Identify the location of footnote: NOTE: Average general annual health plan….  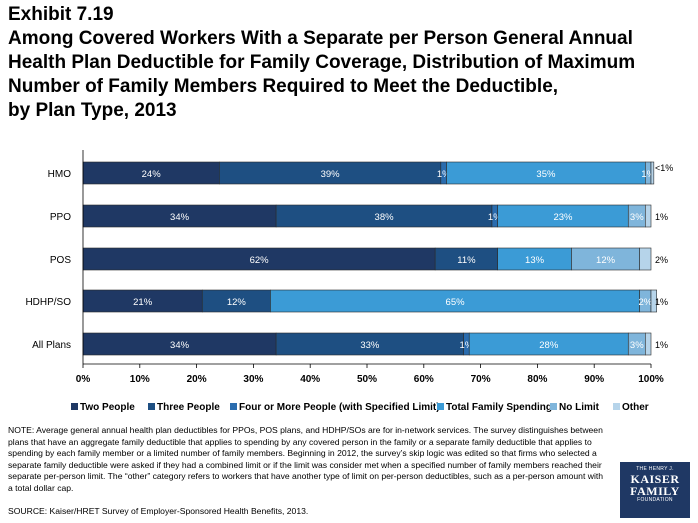
(306, 459).